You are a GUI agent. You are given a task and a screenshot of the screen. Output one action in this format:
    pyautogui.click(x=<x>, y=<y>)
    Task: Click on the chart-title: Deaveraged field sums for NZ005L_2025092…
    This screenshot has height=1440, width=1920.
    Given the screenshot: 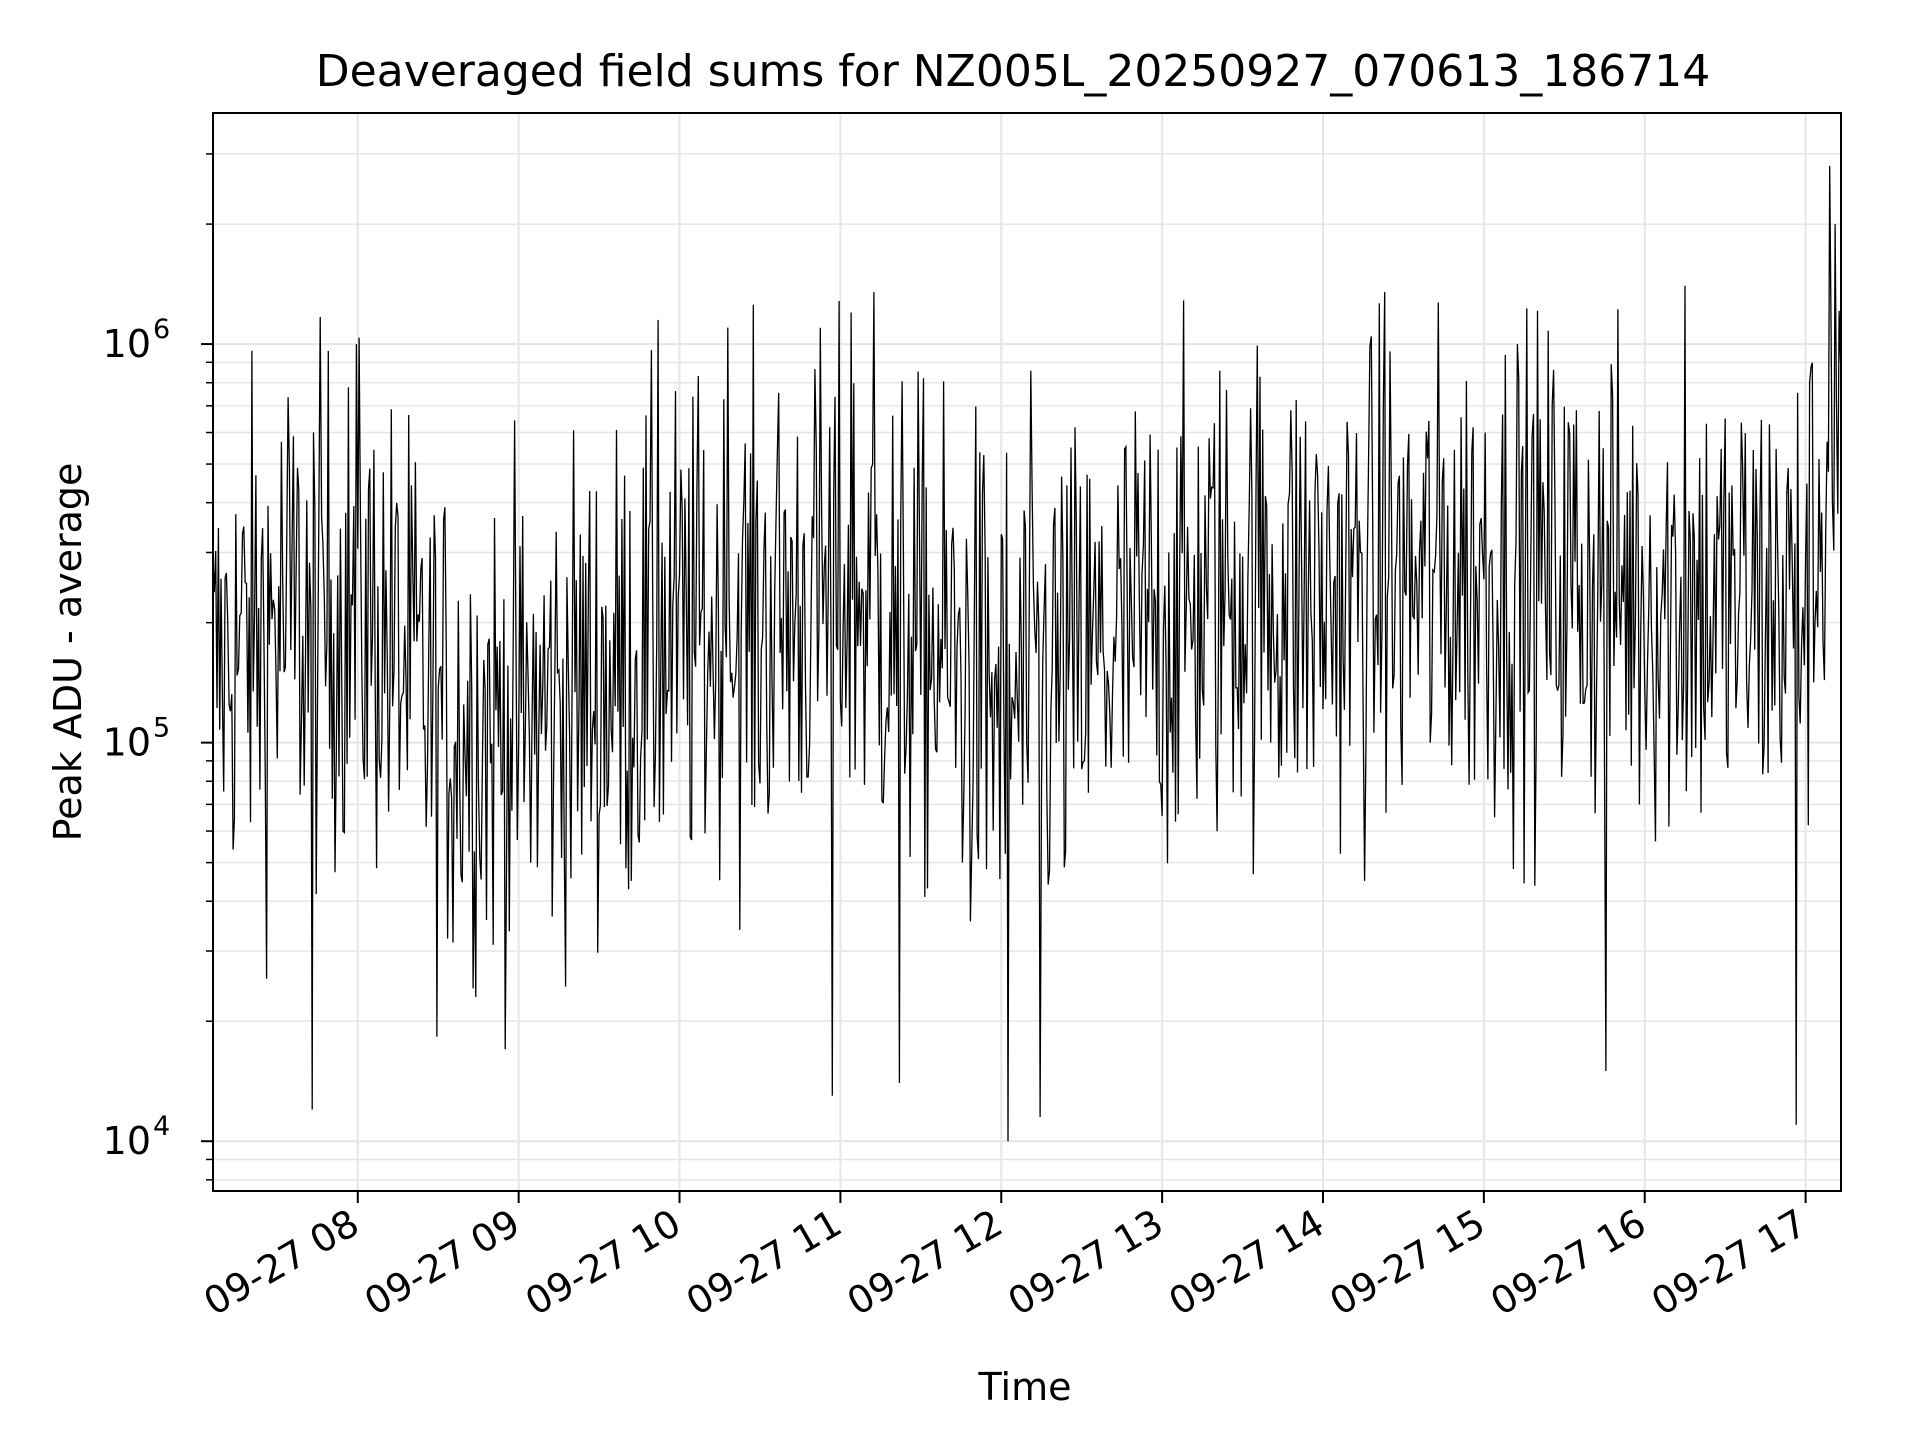 What is the action you would take?
    pyautogui.click(x=1013, y=71)
    